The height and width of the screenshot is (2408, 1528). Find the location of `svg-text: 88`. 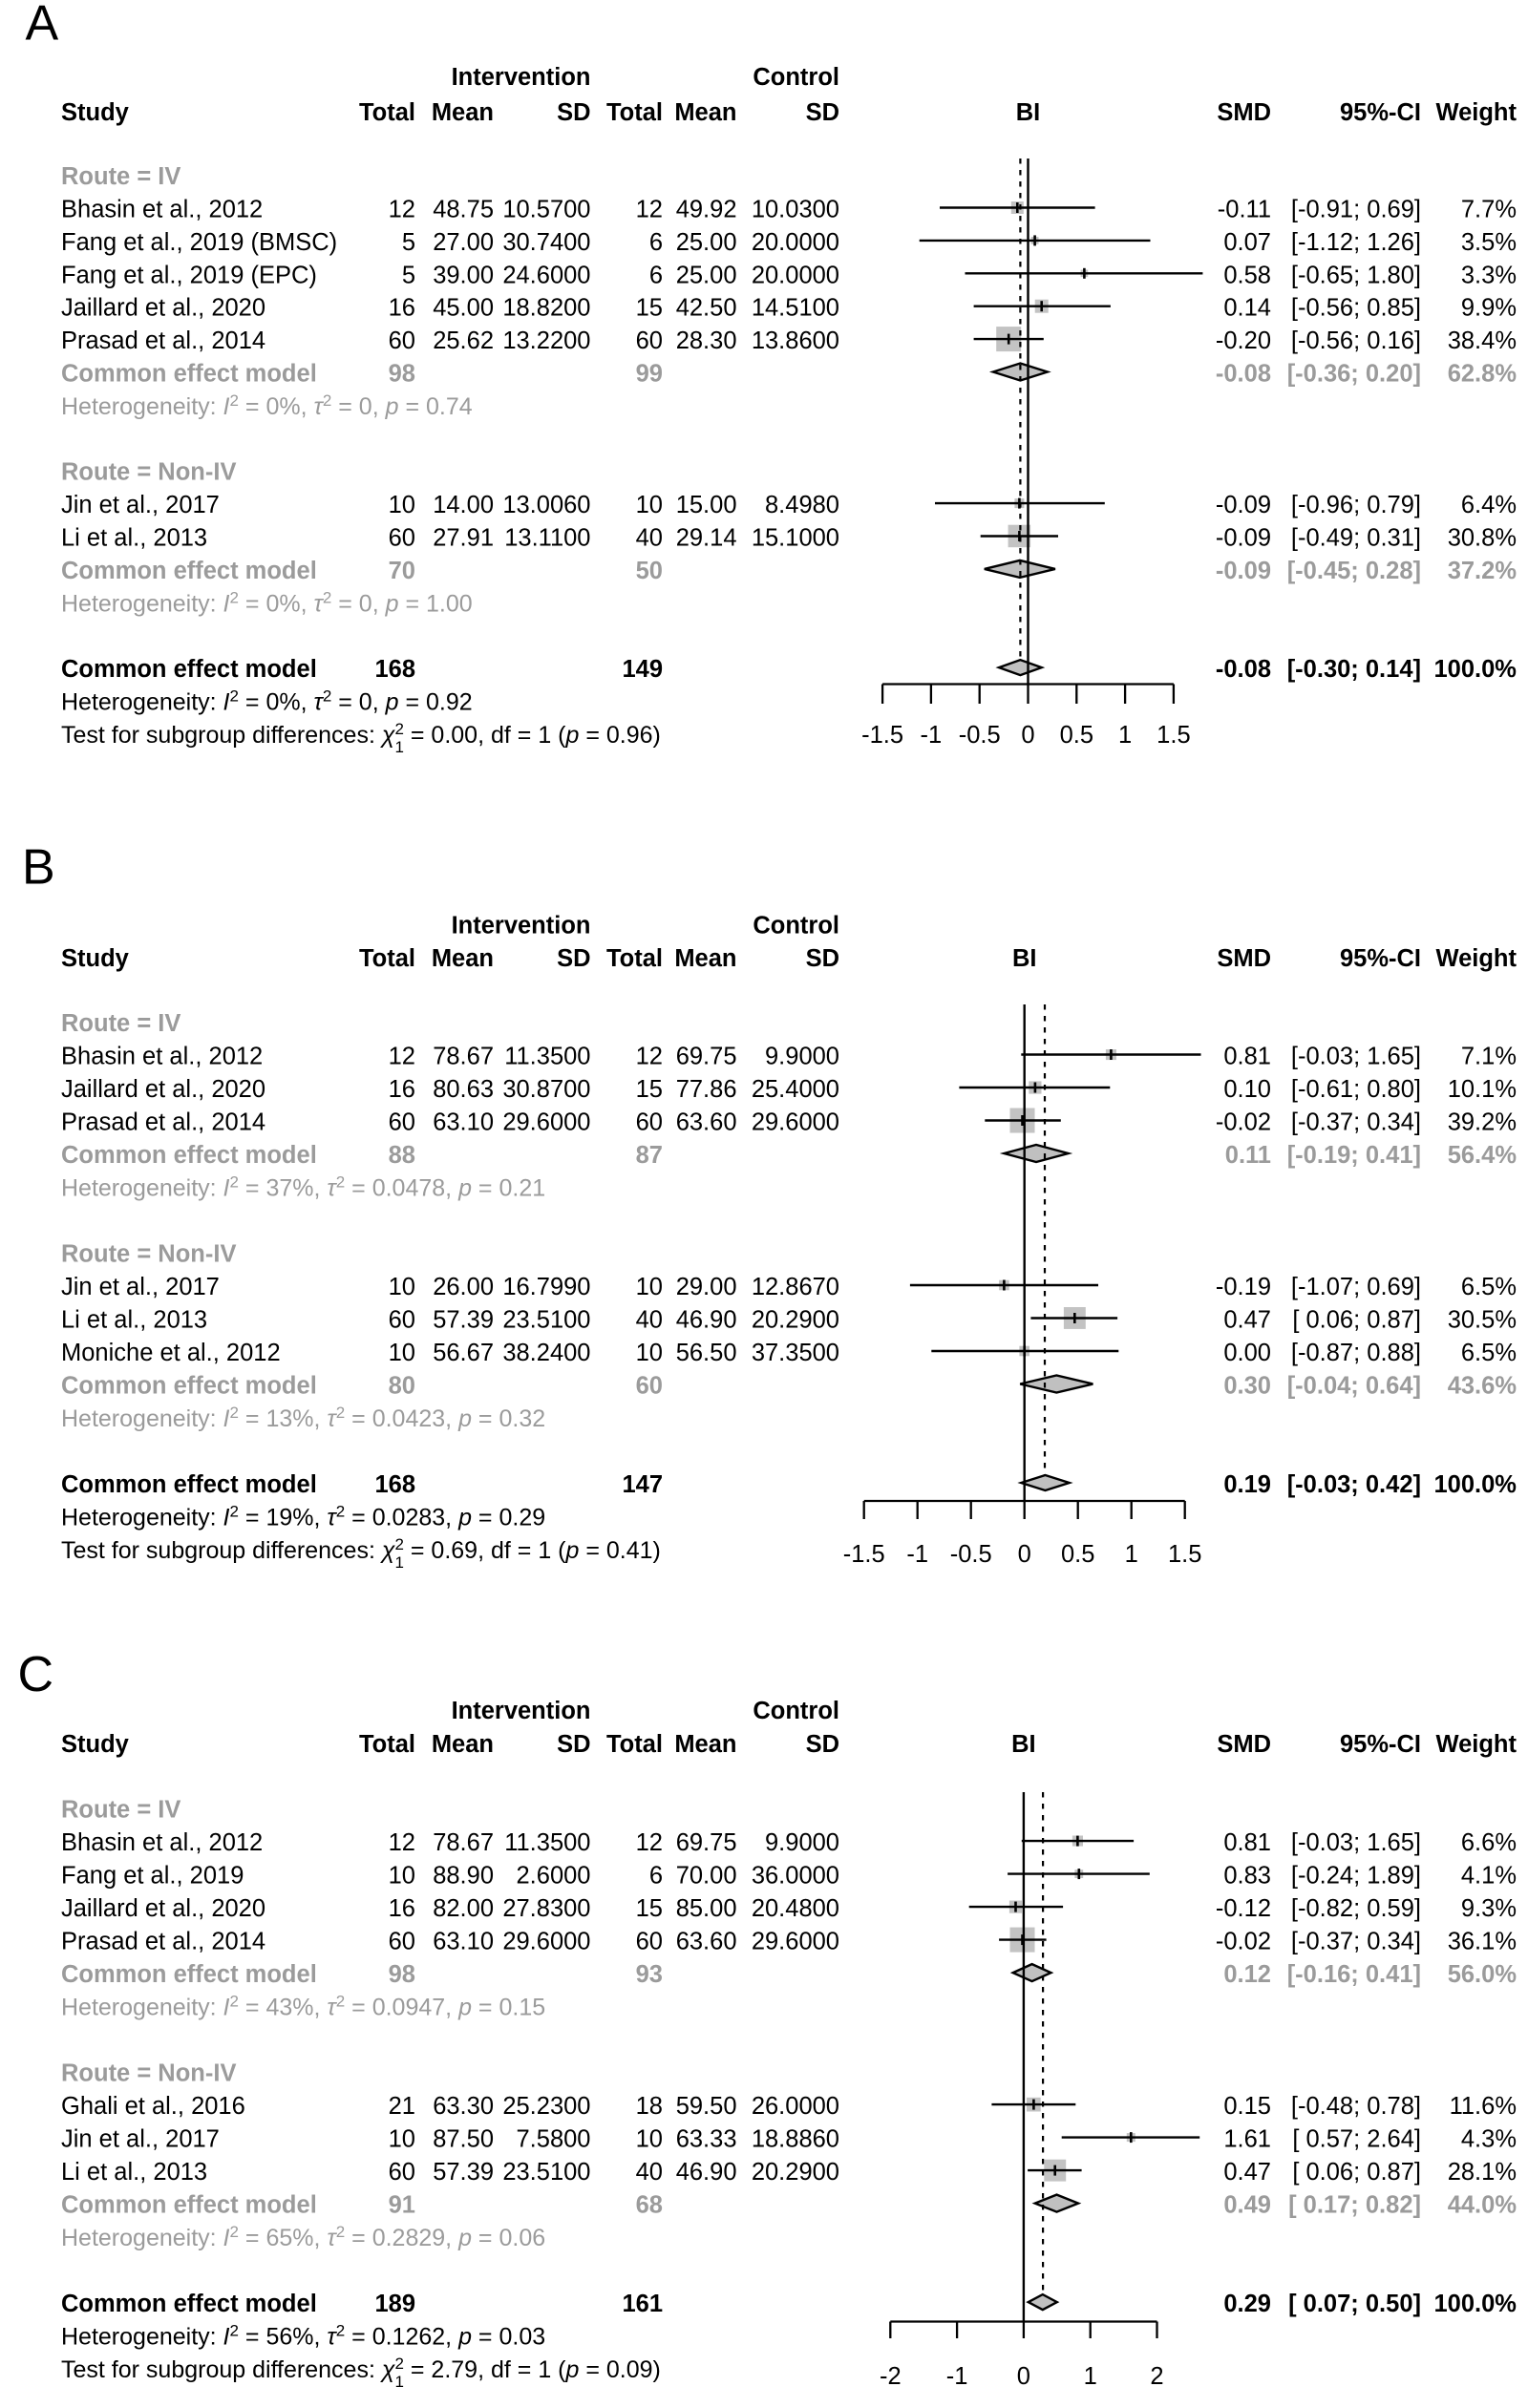

svg-text: 88 is located at coordinates (402, 1155).